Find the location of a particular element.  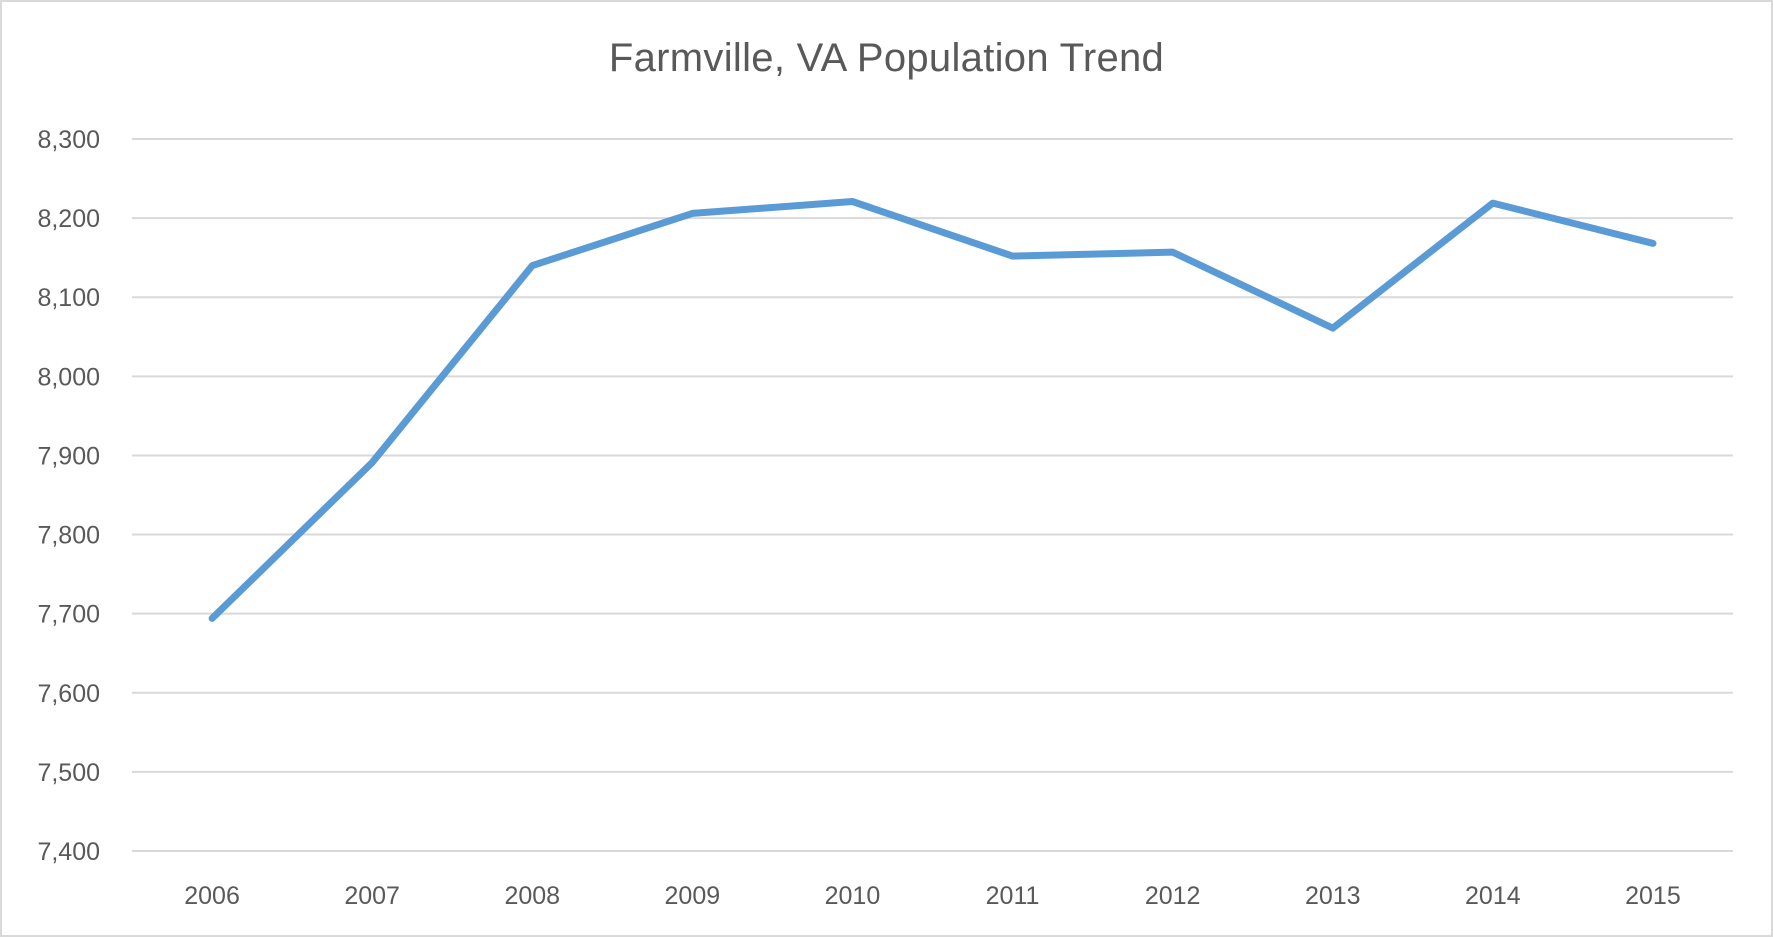

x-tick-label: 2013 is located at coordinates (1333, 896).